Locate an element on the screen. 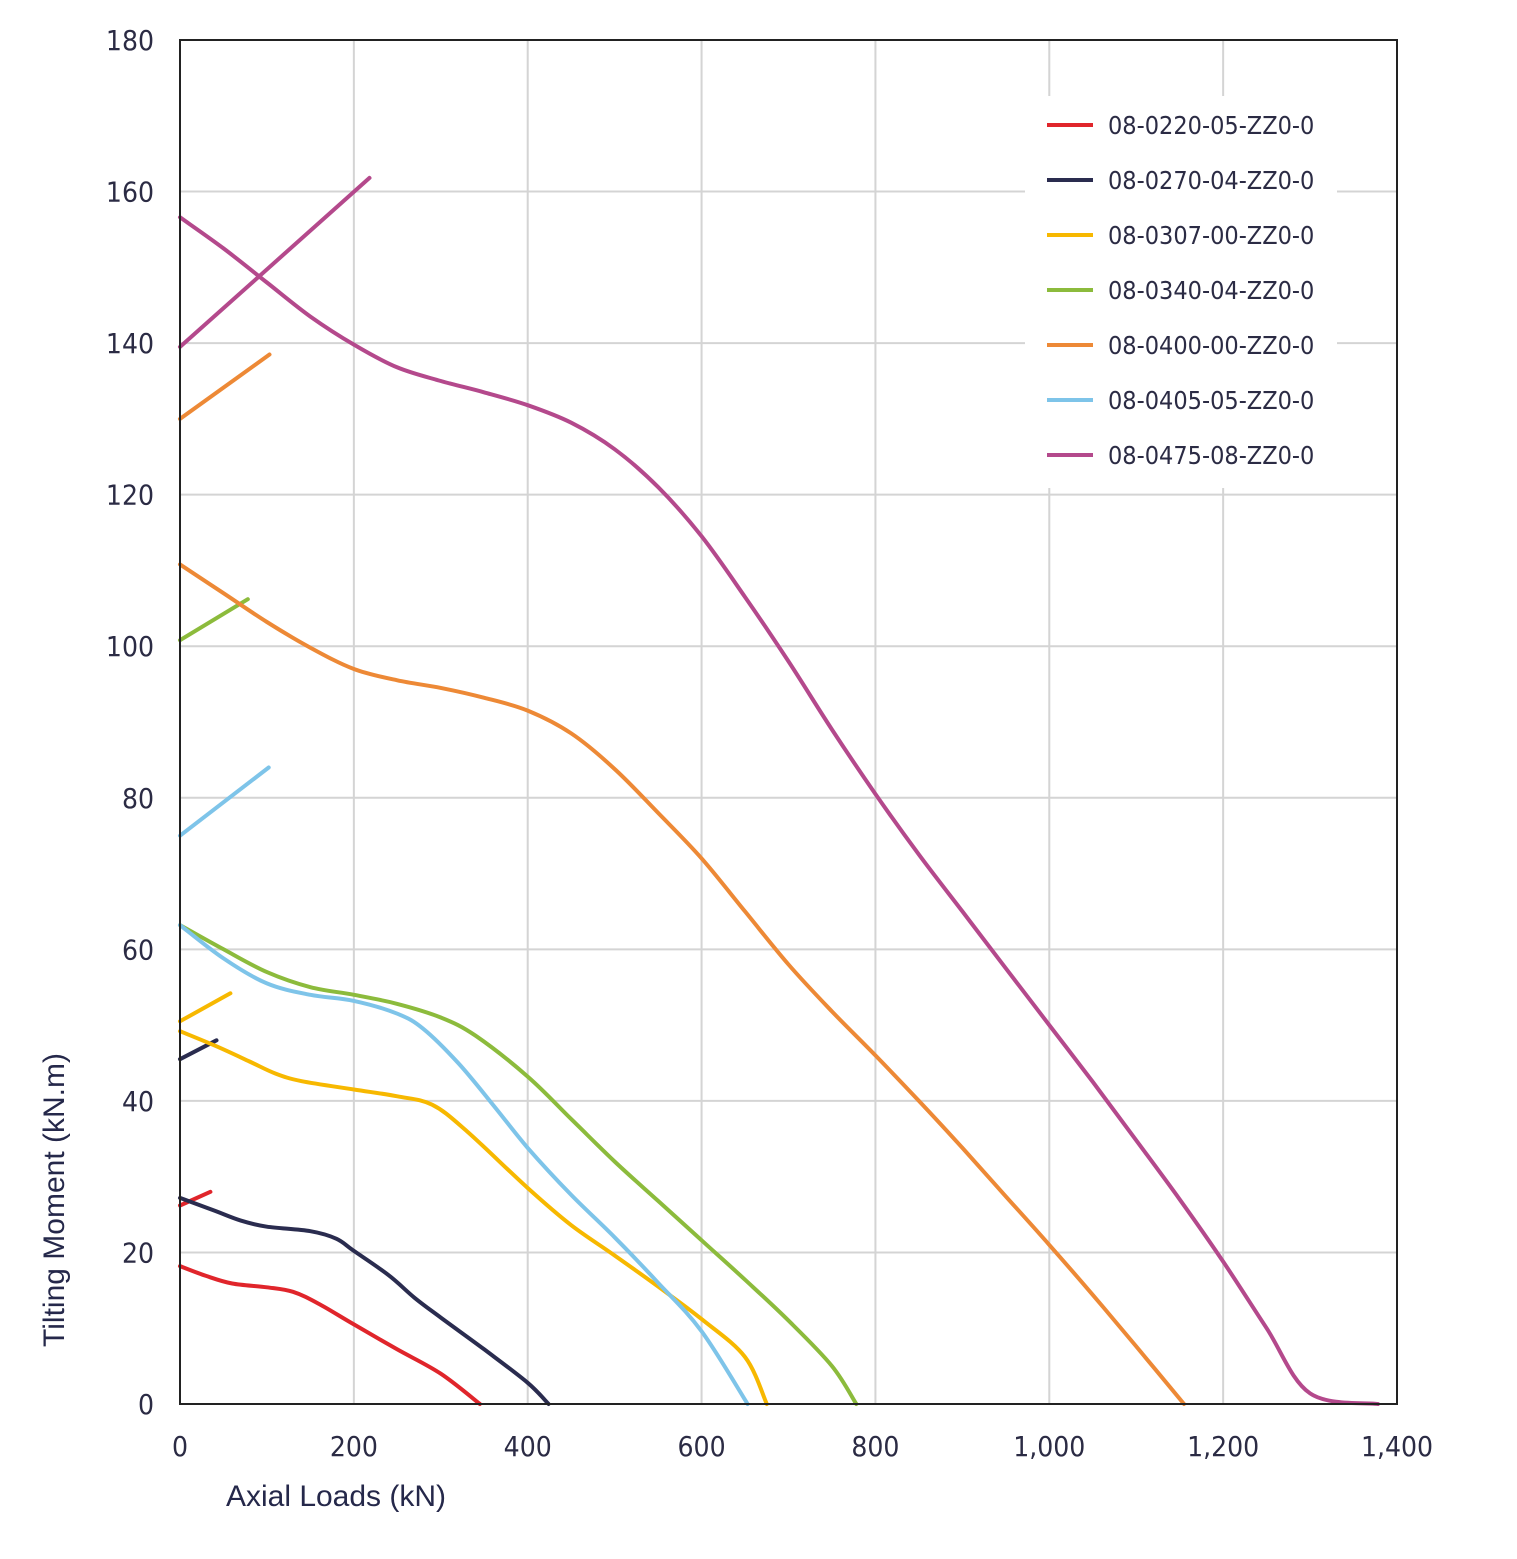 This screenshot has width=1517, height=1559. y-tick-label: 120 is located at coordinates (130, 495).